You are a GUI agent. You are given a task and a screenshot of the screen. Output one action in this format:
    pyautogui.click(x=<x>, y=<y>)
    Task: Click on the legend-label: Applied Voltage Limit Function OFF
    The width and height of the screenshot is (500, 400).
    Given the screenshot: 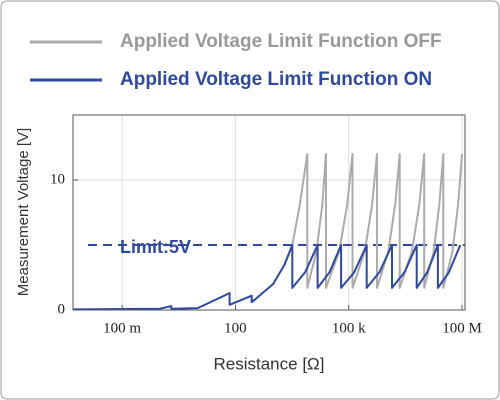 What is the action you would take?
    pyautogui.click(x=281, y=41)
    